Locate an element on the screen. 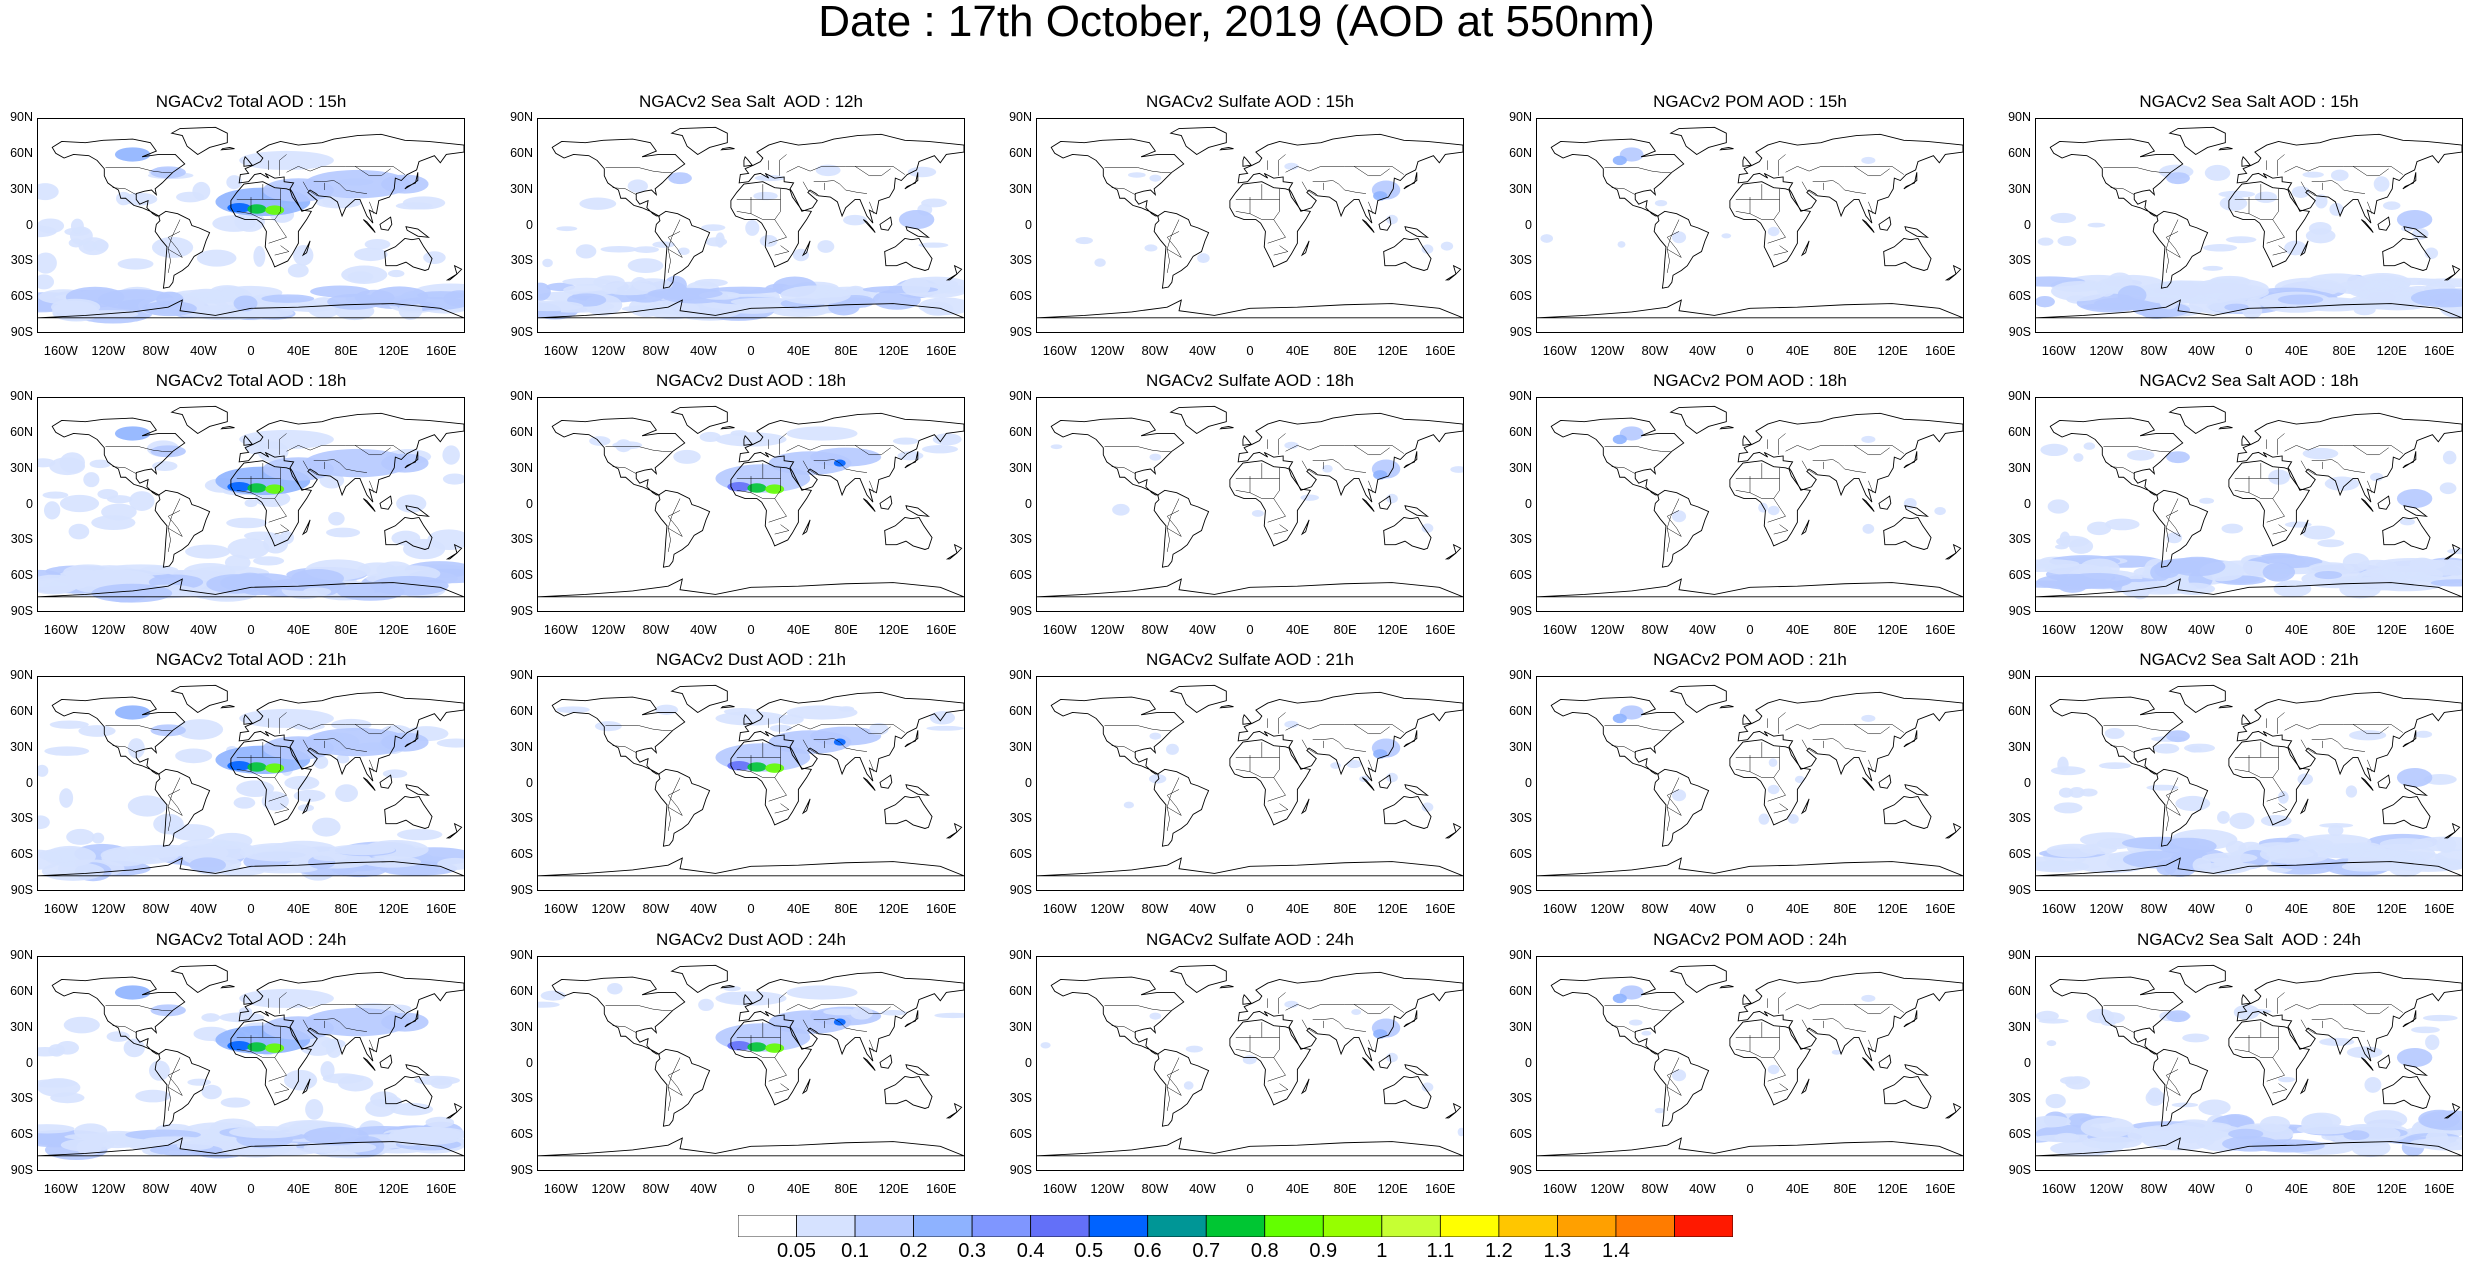 Image resolution: width=2473 pixels, height=1263 pixels. panel-title: NGACv2 Sulfate AOD : 21h is located at coordinates (1250, 659).